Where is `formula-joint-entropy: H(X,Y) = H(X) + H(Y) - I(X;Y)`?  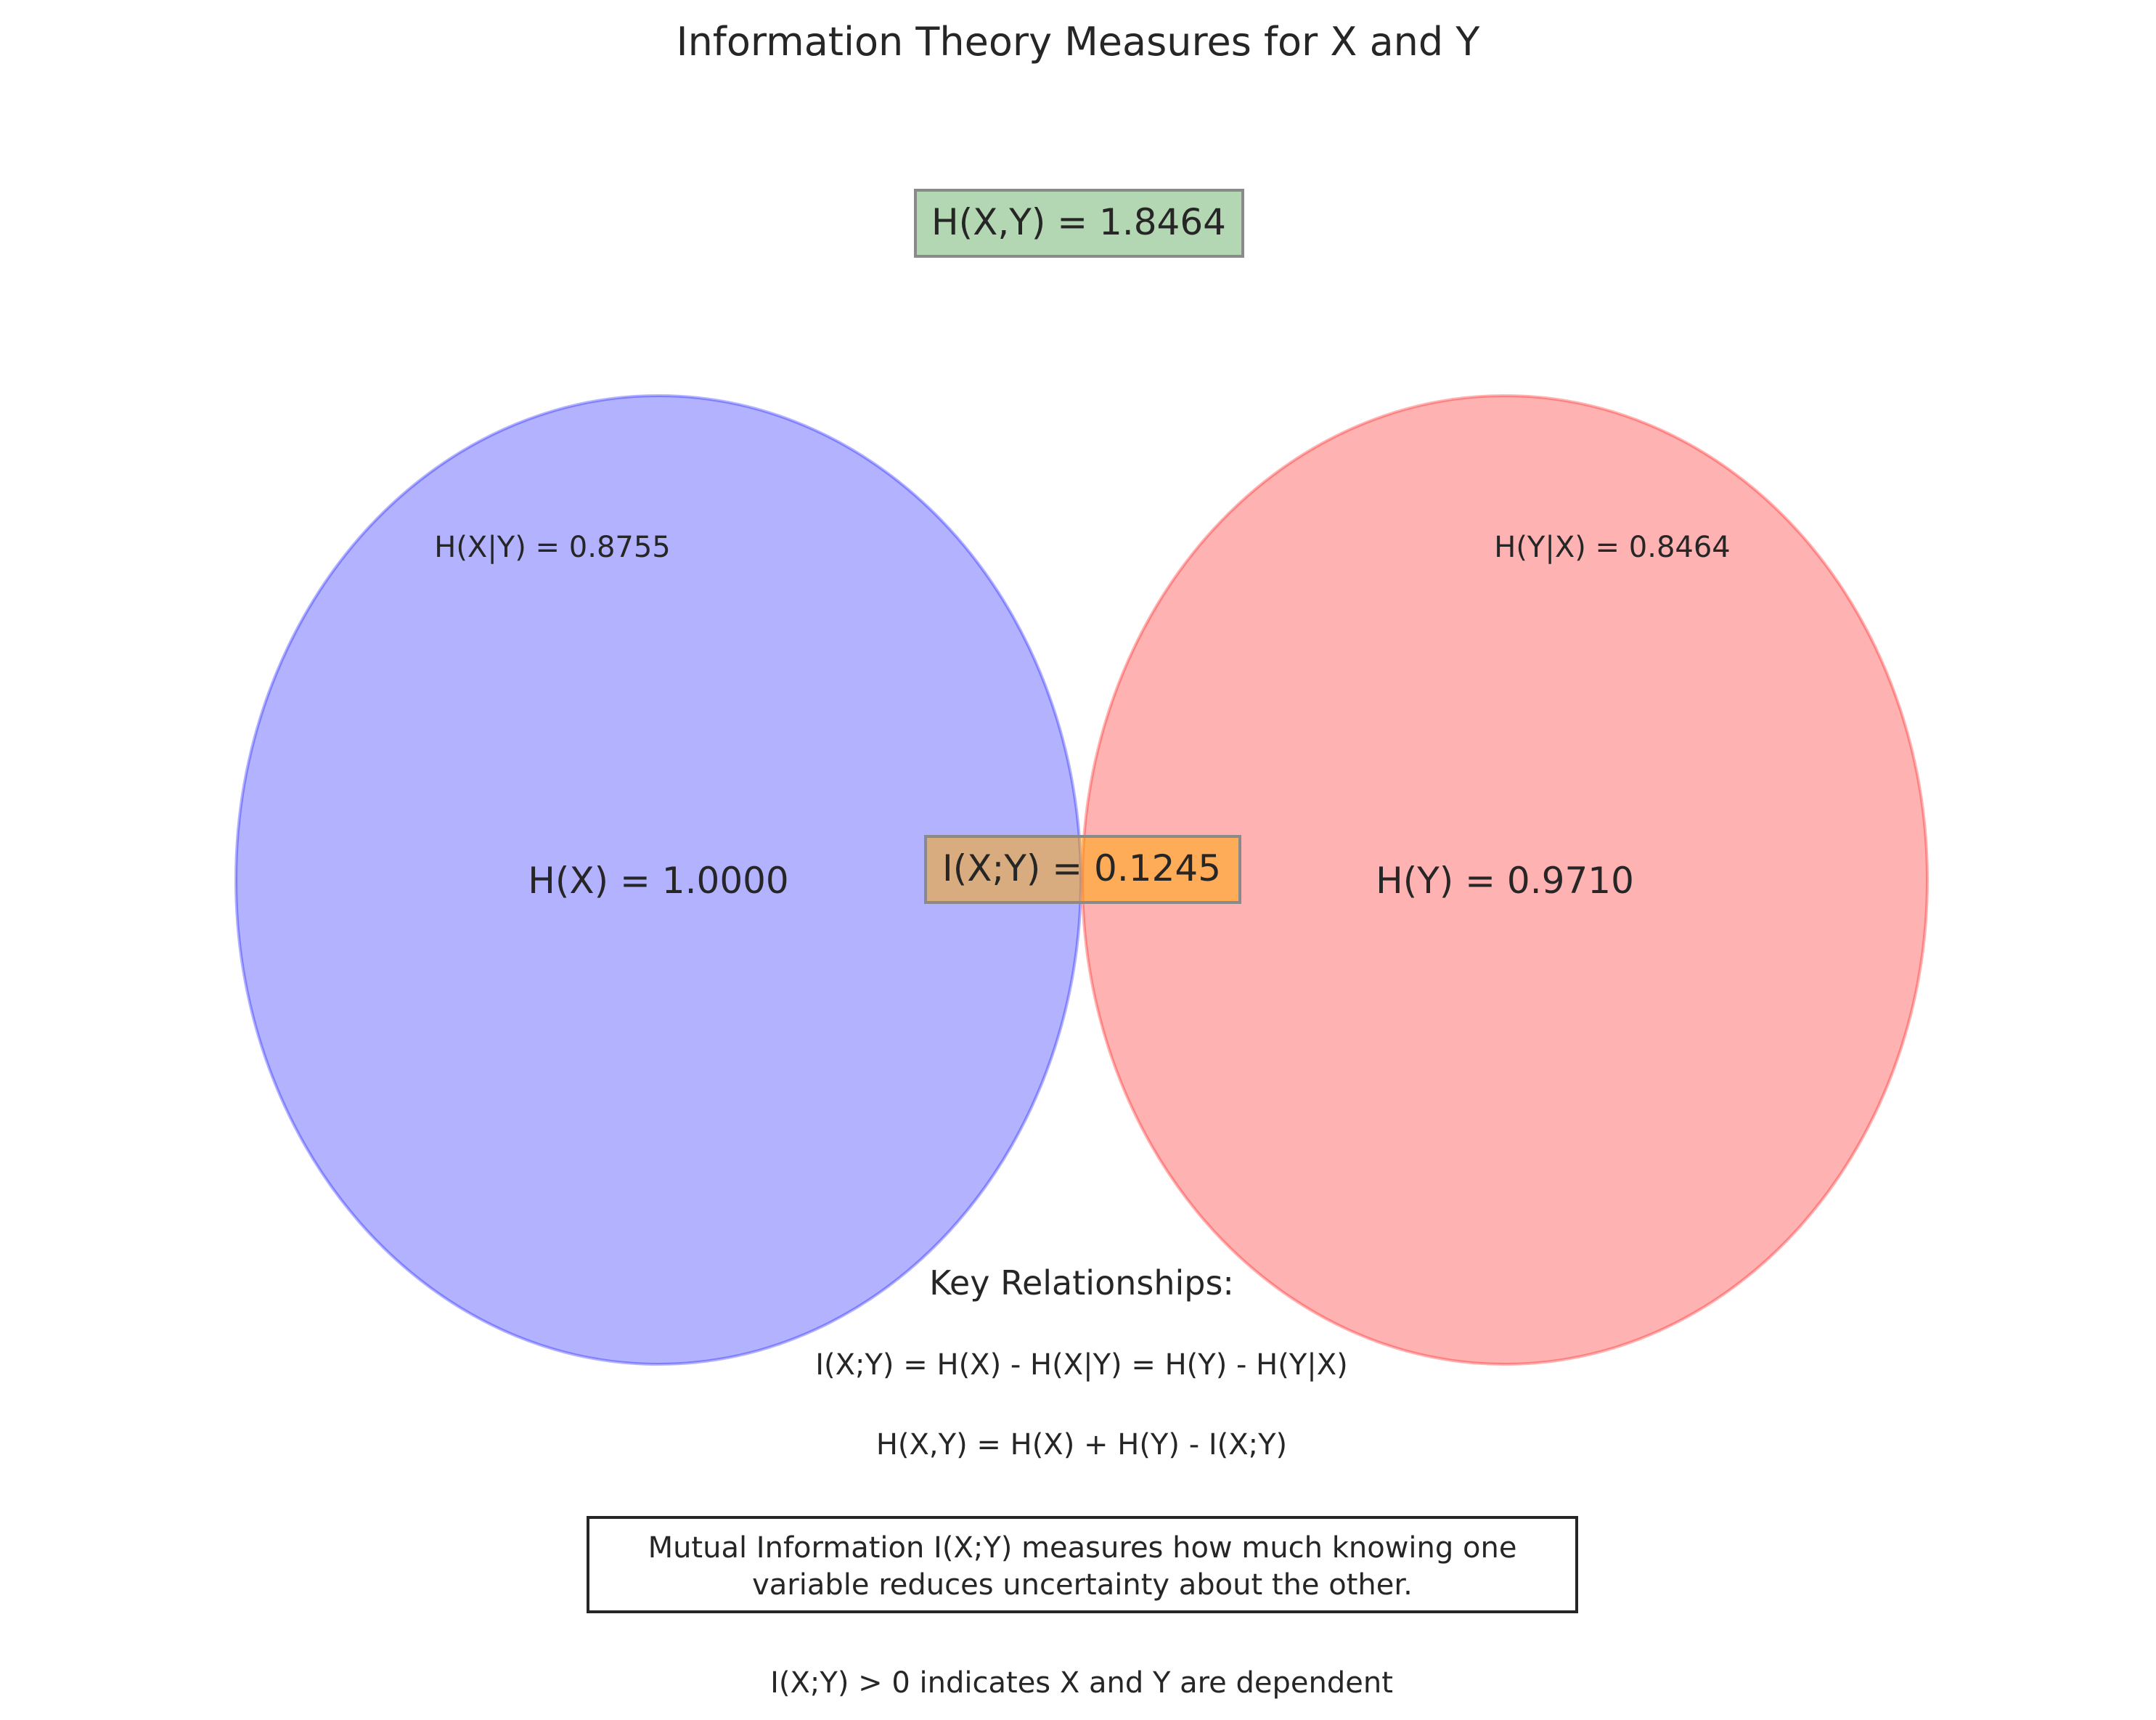
formula-joint-entropy: H(X,Y) = H(X) + H(Y) - I(X;Y) is located at coordinates (1082, 1445).